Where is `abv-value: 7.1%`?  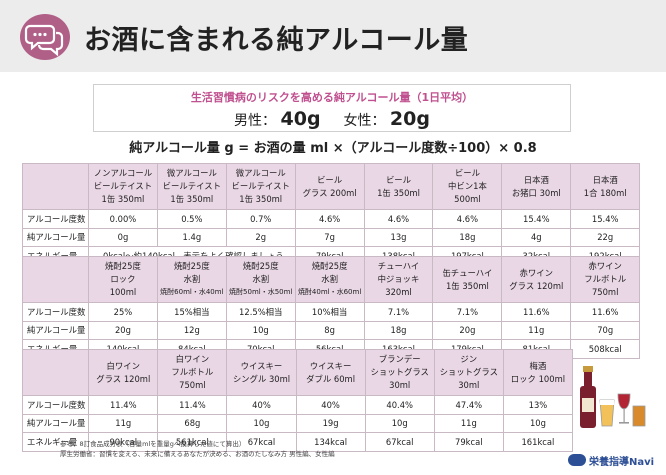 abv-value: 7.1% is located at coordinates (398, 312).